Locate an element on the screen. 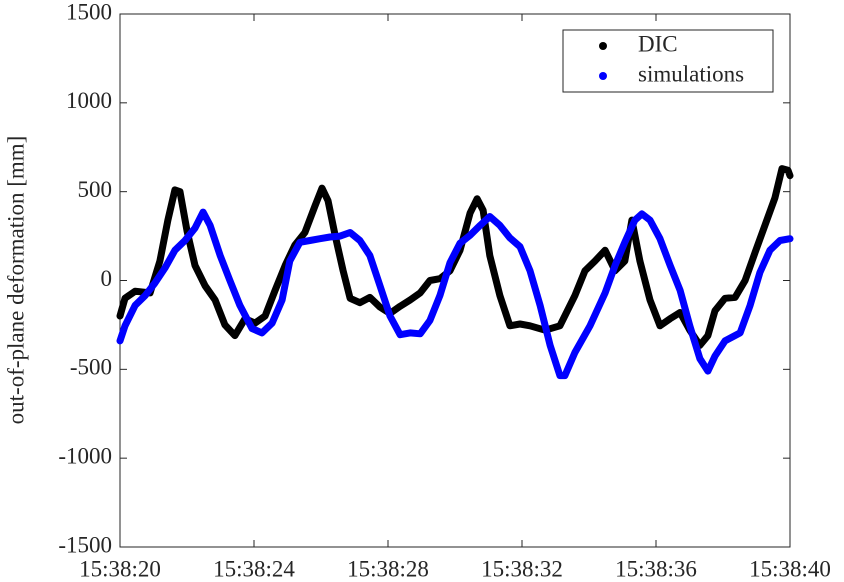 The height and width of the screenshot is (582, 844). x-tick-label: 15:38:36 is located at coordinates (656, 568).